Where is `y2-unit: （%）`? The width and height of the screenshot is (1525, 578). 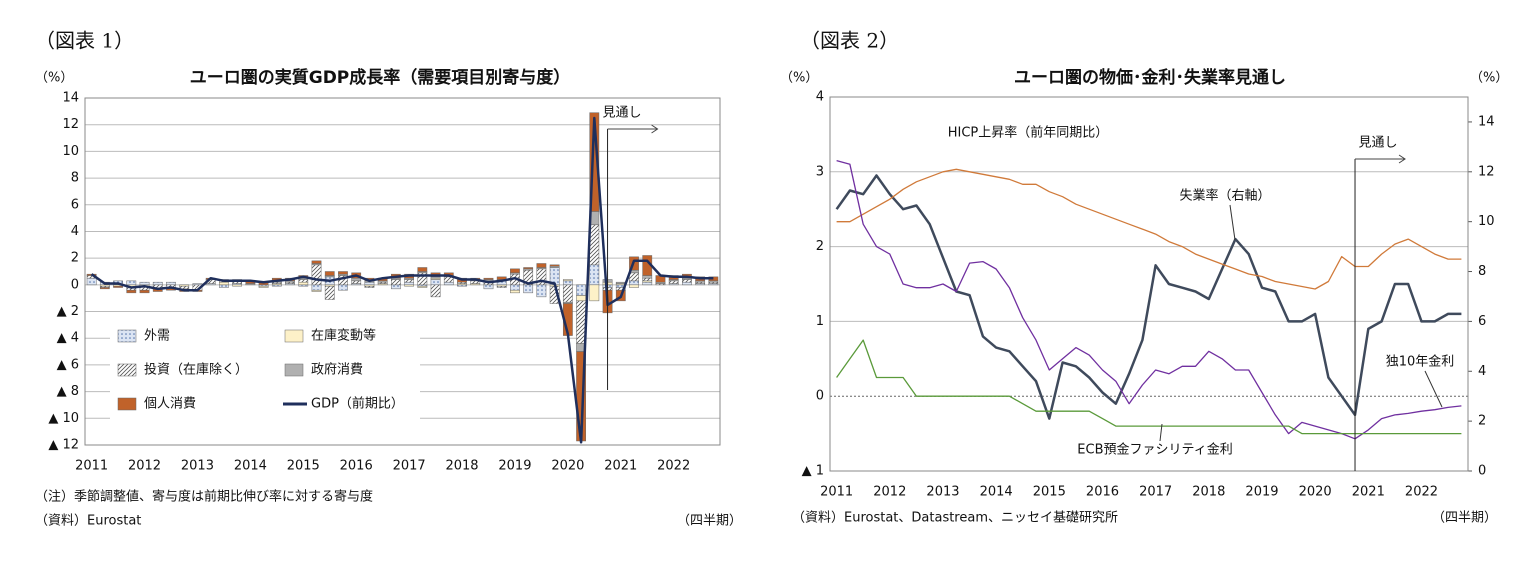 y2-unit: （%） is located at coordinates (1489, 78).